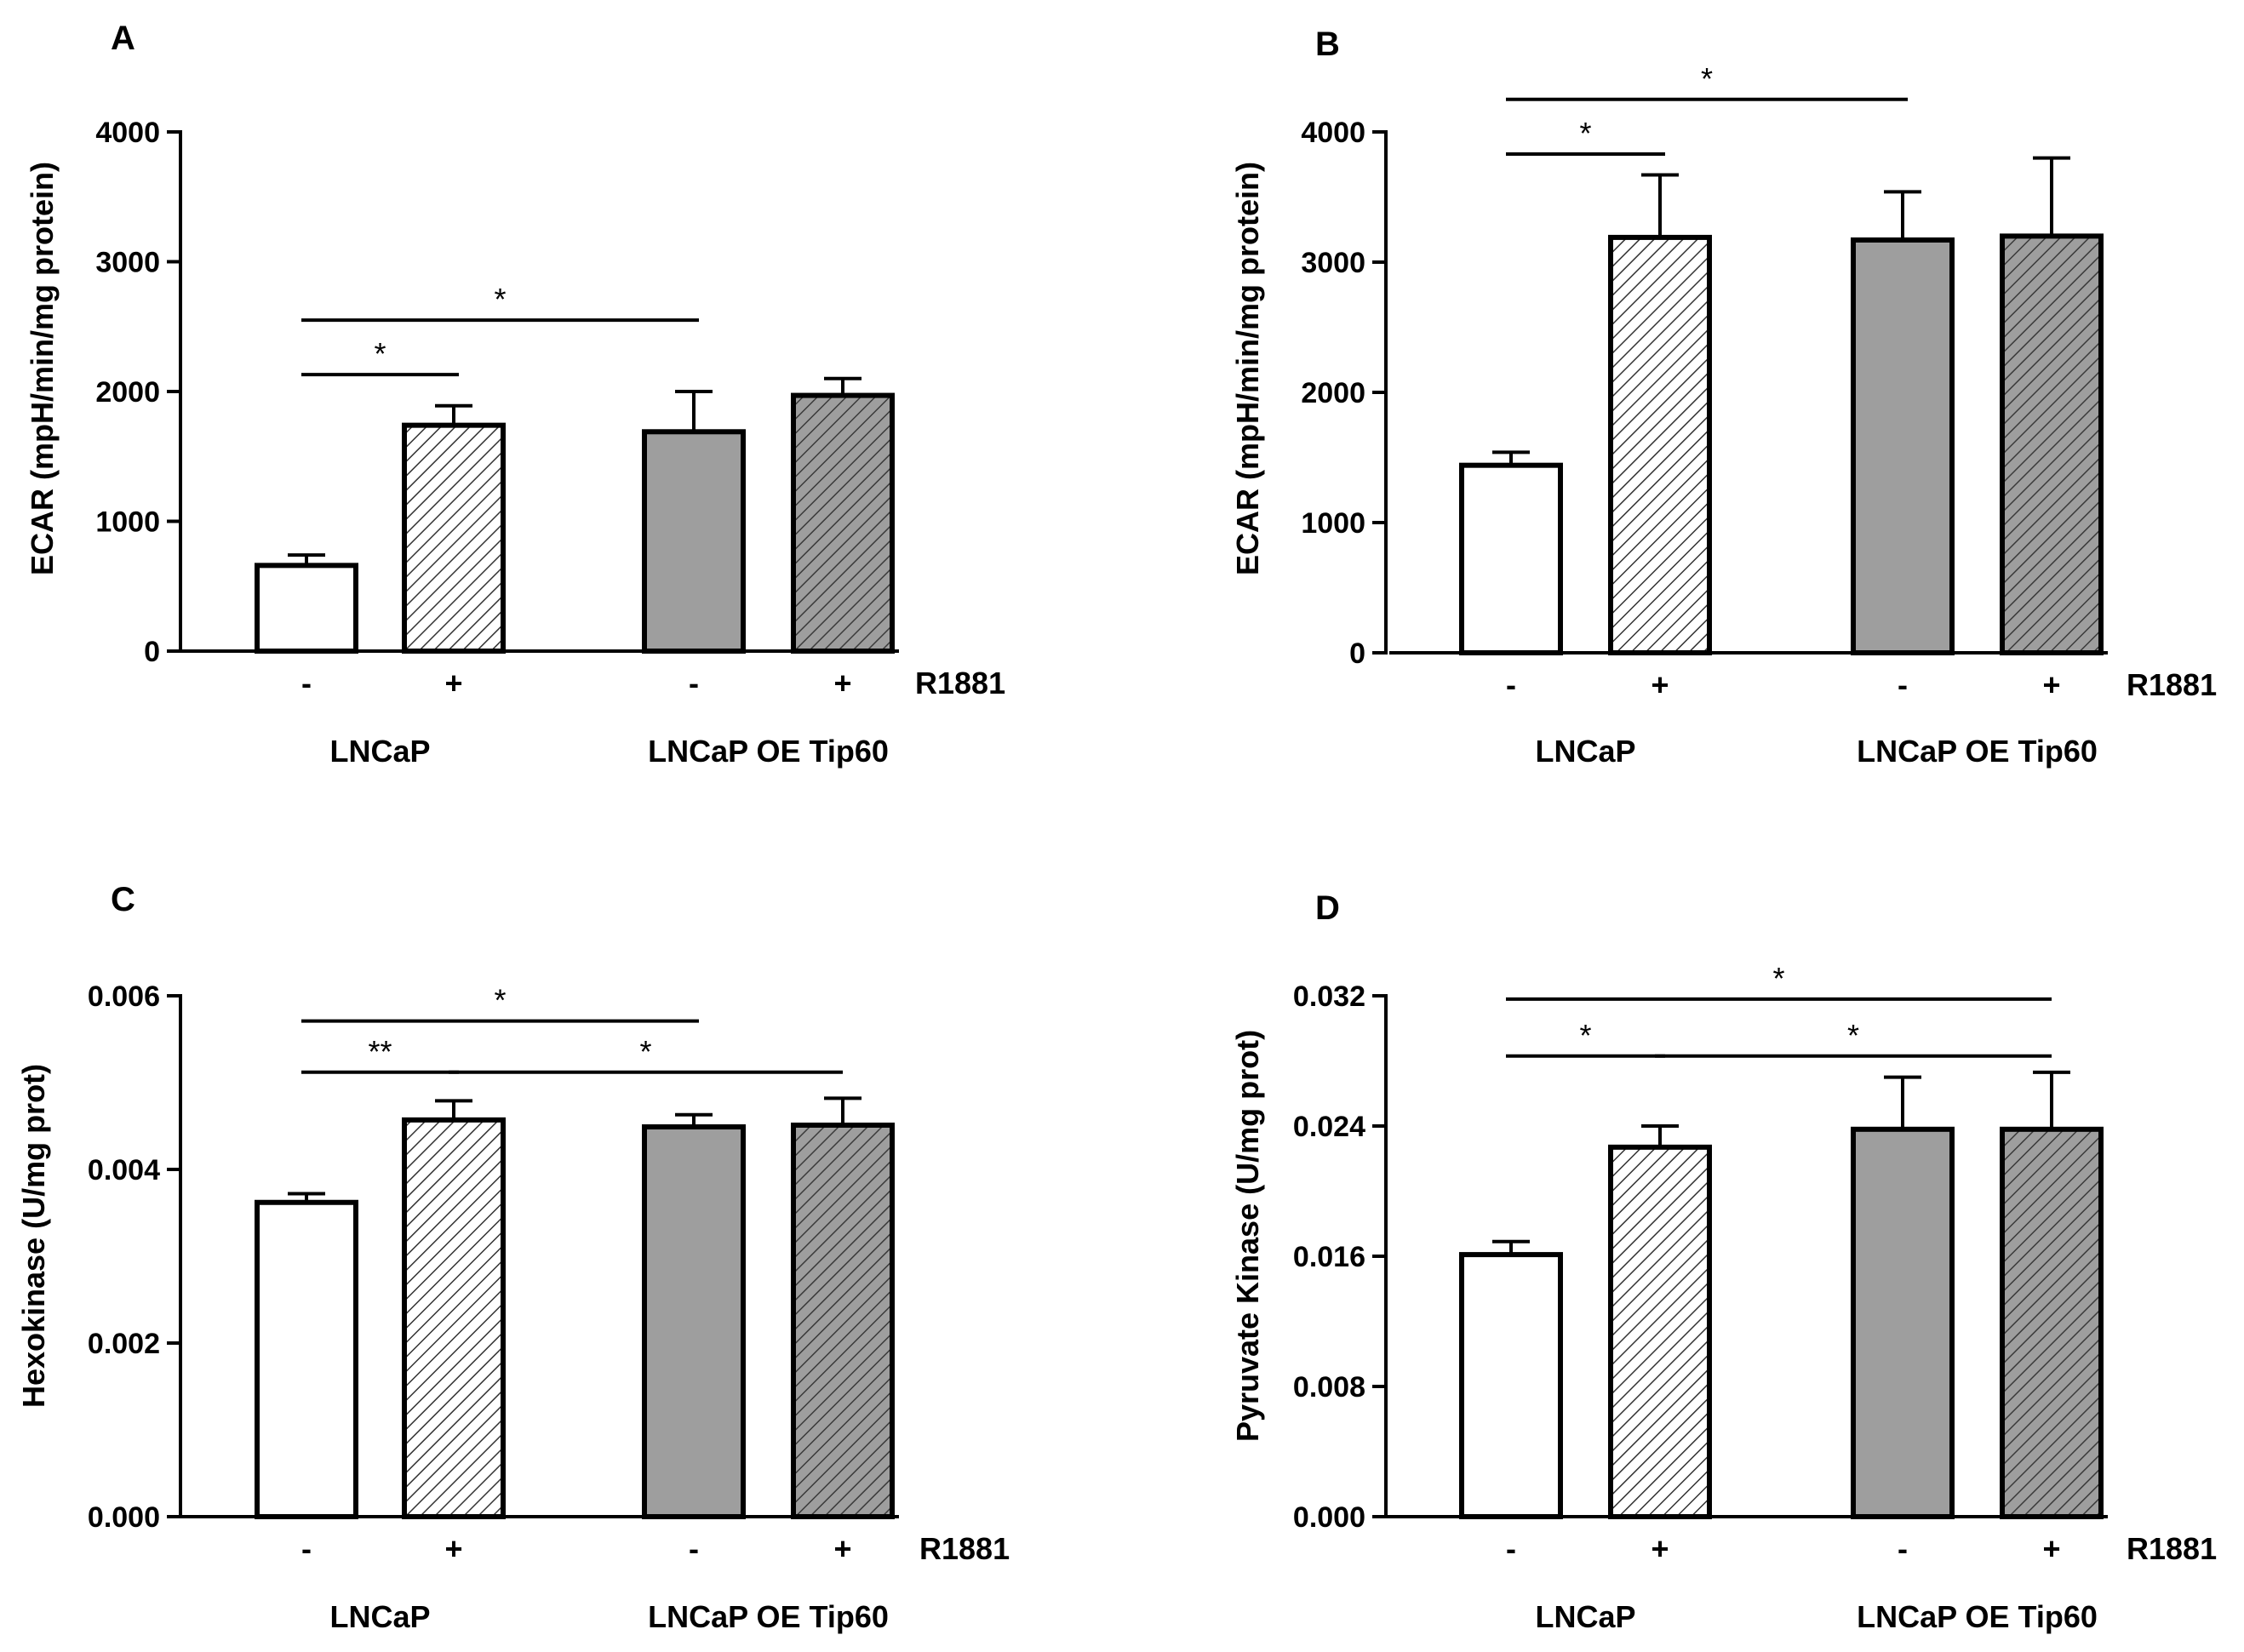 This screenshot has width=2244, height=1652. I want to click on y-tick-label: 0.006, so click(124, 997).